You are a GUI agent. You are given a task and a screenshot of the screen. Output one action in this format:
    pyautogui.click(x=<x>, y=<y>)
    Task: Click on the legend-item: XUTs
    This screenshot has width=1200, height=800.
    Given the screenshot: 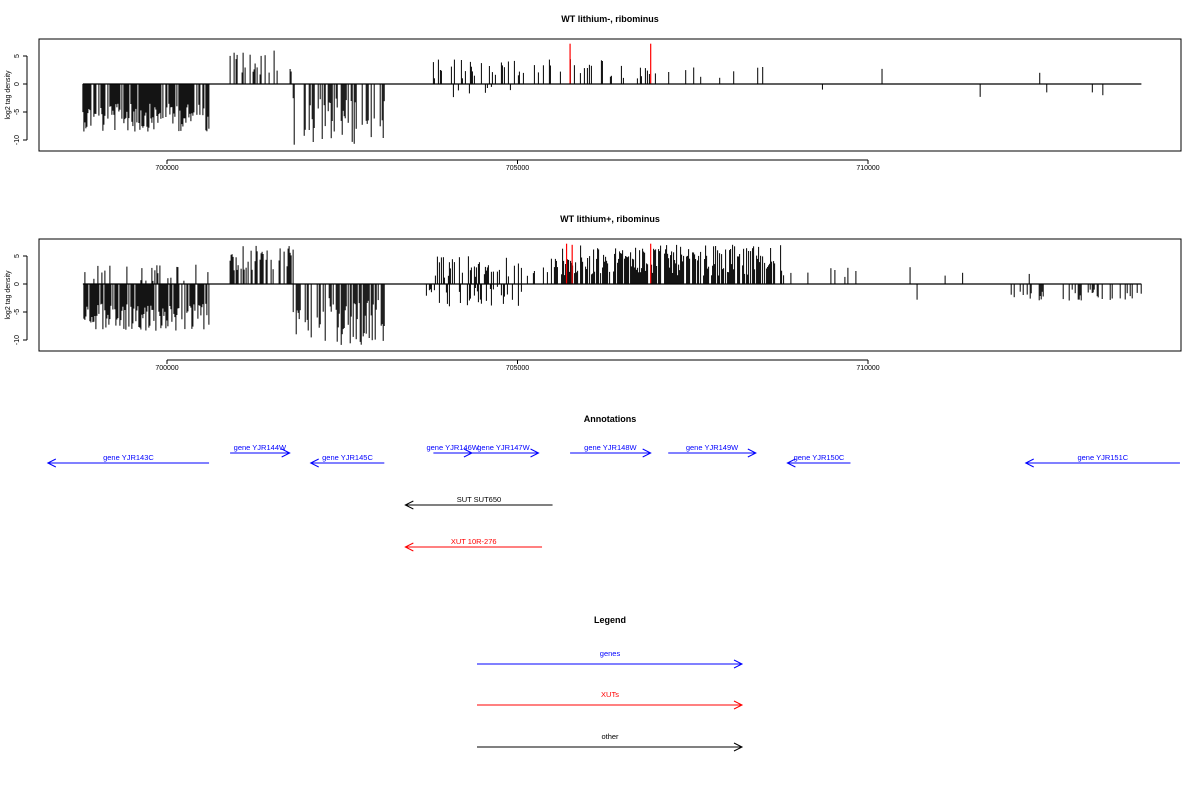 What is the action you would take?
    pyautogui.click(x=610, y=700)
    